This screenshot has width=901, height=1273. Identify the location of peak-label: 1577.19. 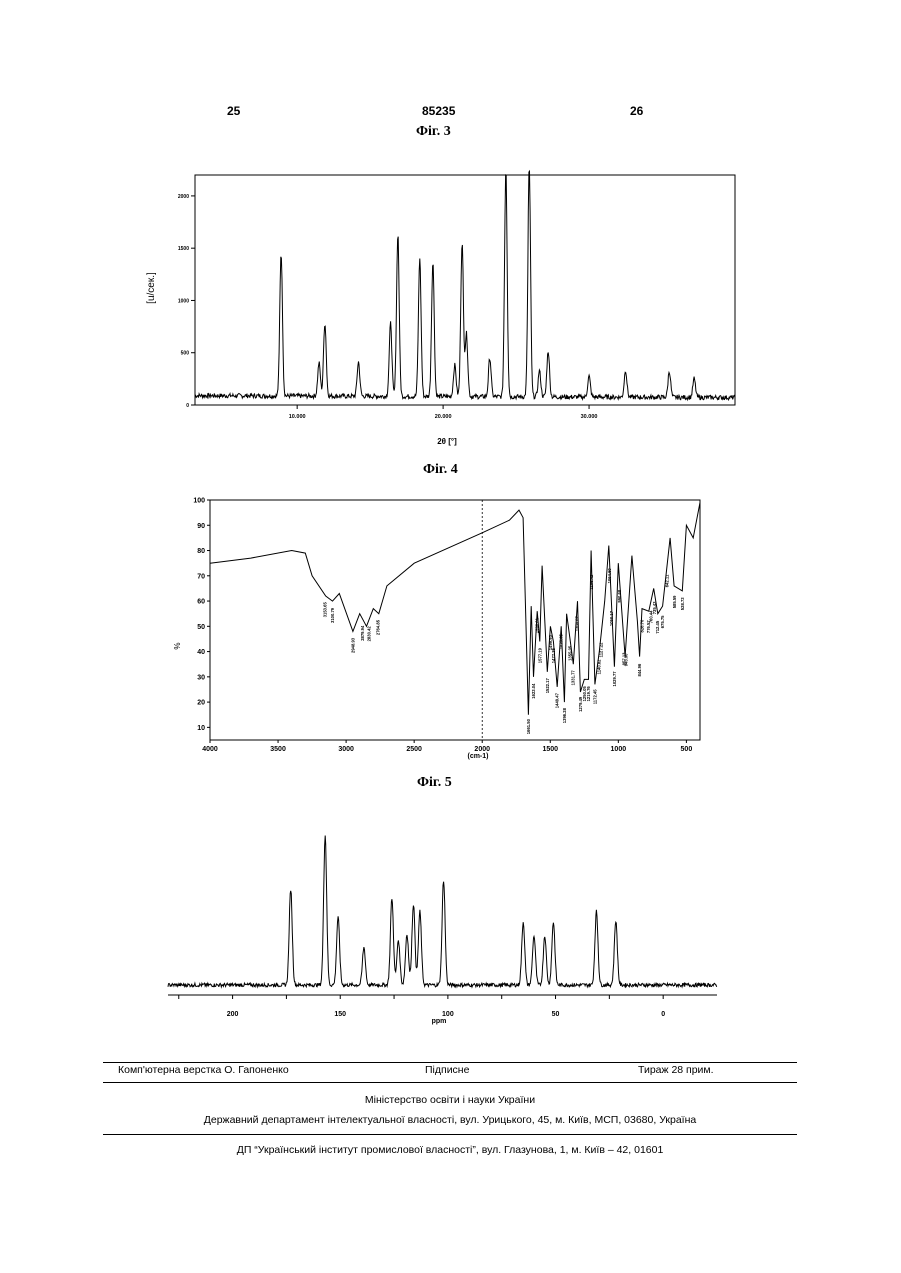
(539, 655).